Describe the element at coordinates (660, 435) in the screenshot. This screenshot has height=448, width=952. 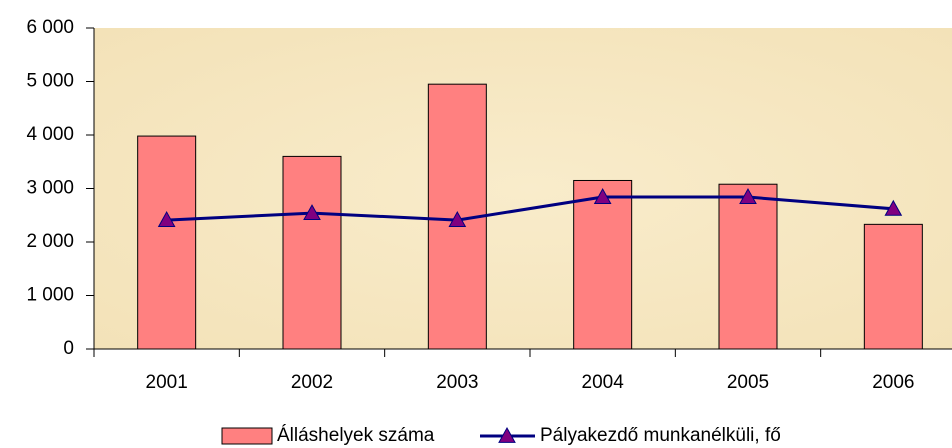
I see `legend-label: Pályakezdő munkanélküli, fő` at that location.